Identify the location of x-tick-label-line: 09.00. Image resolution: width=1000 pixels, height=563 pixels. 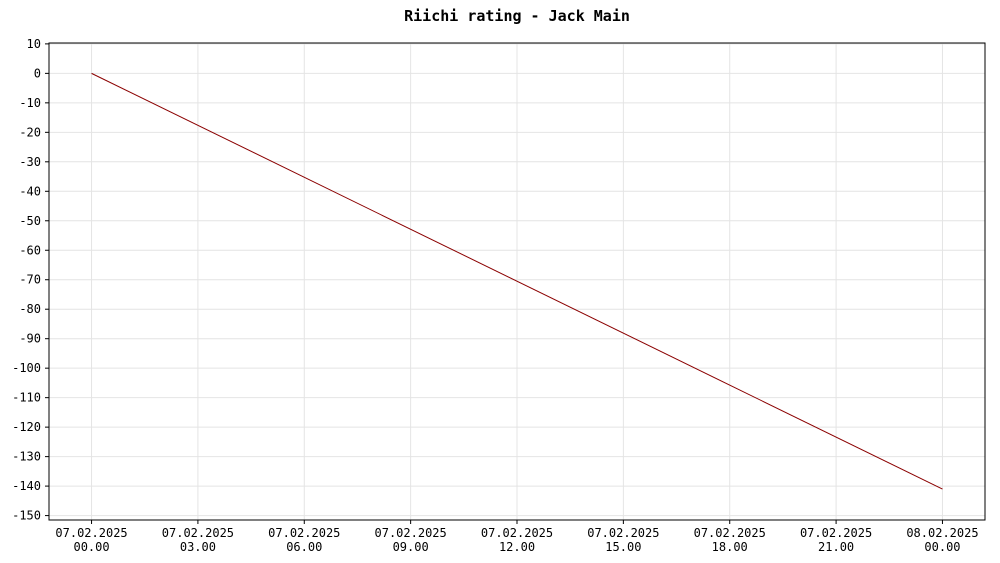
(411, 547).